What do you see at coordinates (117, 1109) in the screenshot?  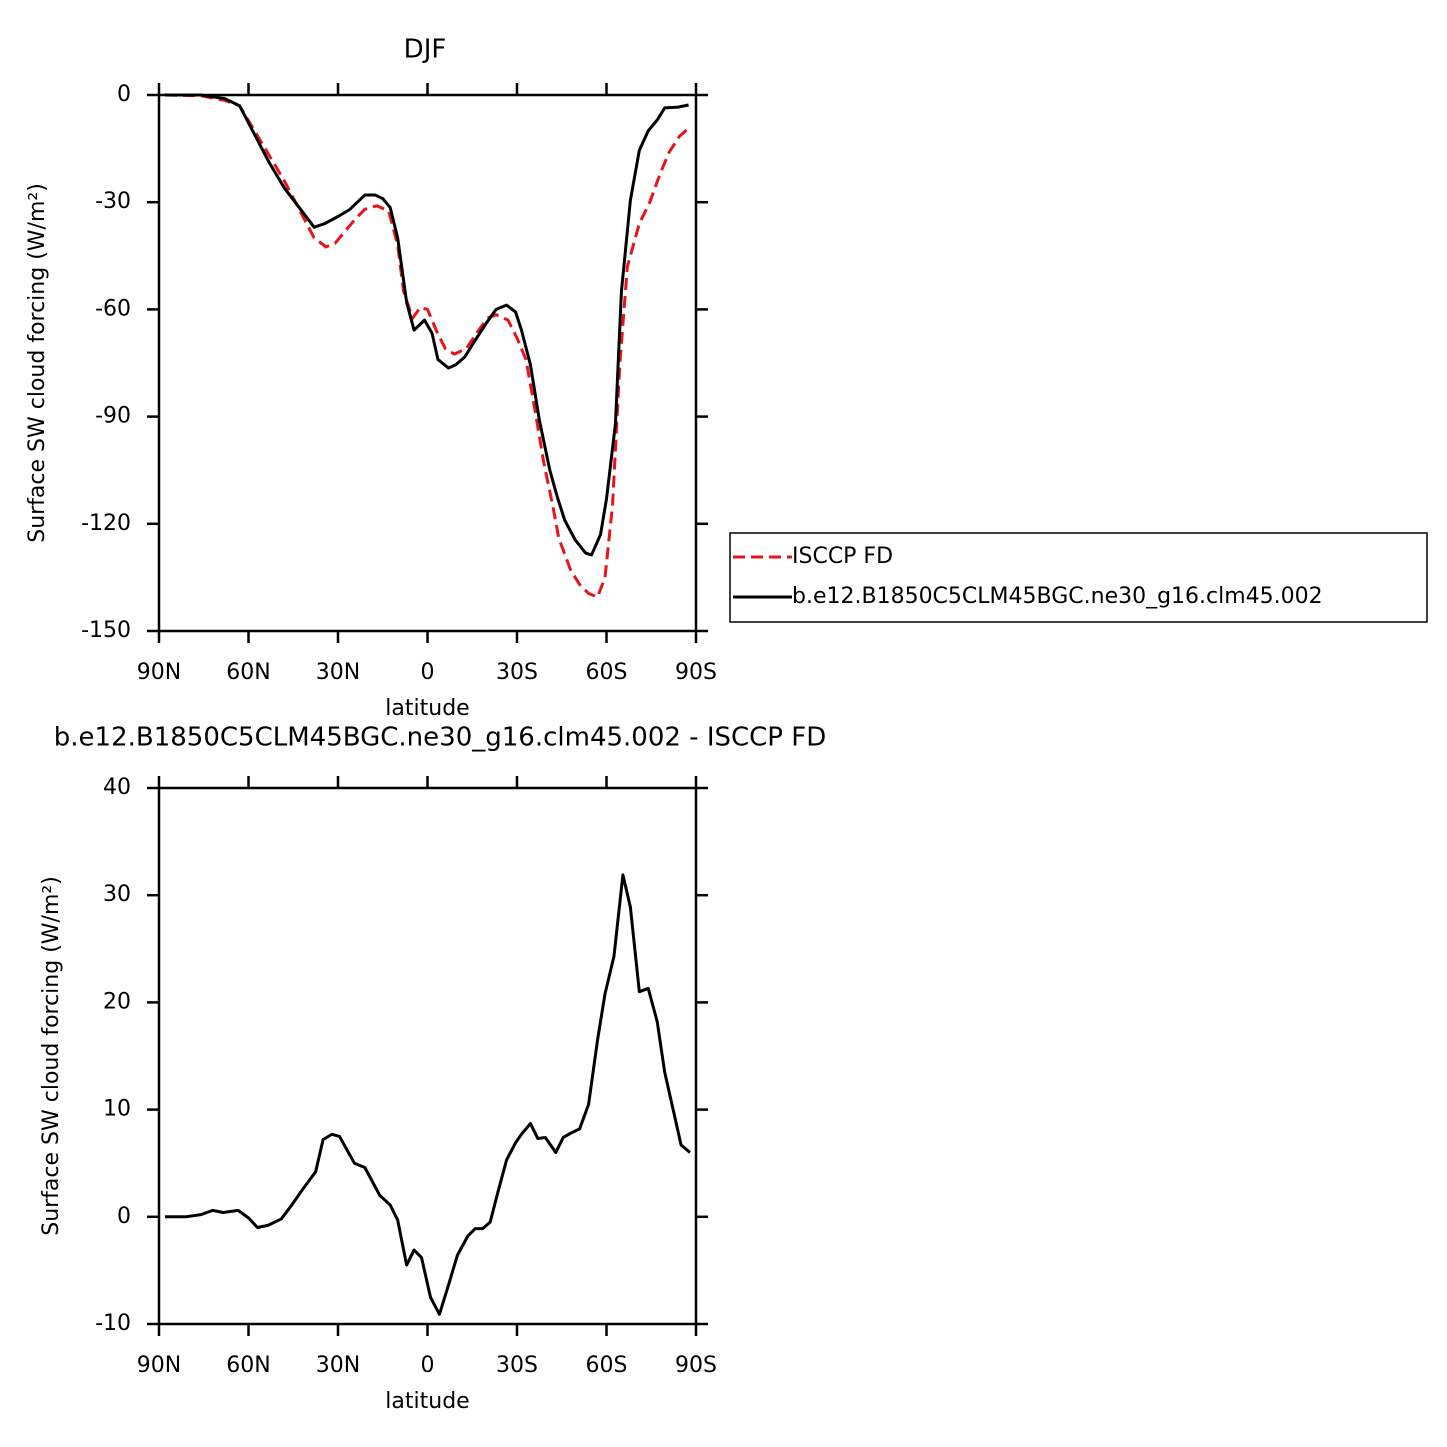 I see `y-tick-label: 10` at bounding box center [117, 1109].